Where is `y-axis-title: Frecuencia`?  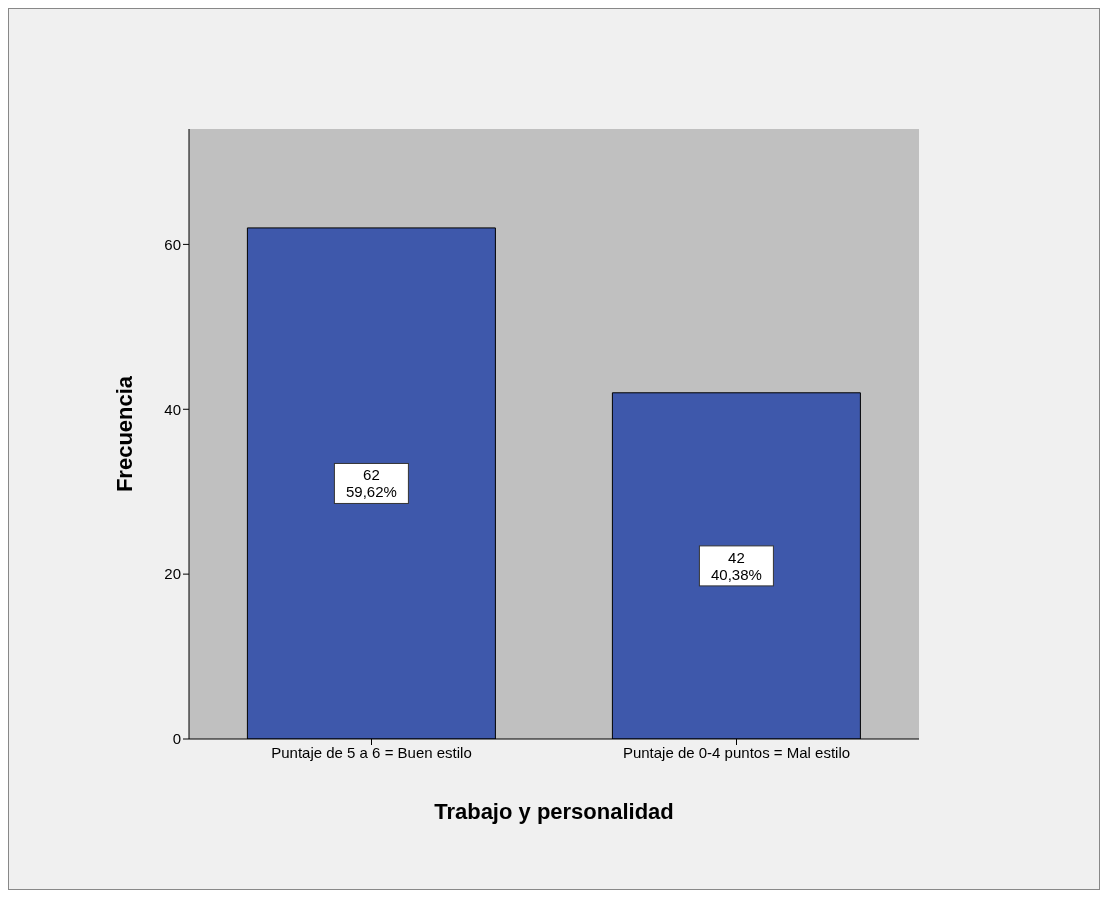 y-axis-title: Frecuencia is located at coordinates (124, 434).